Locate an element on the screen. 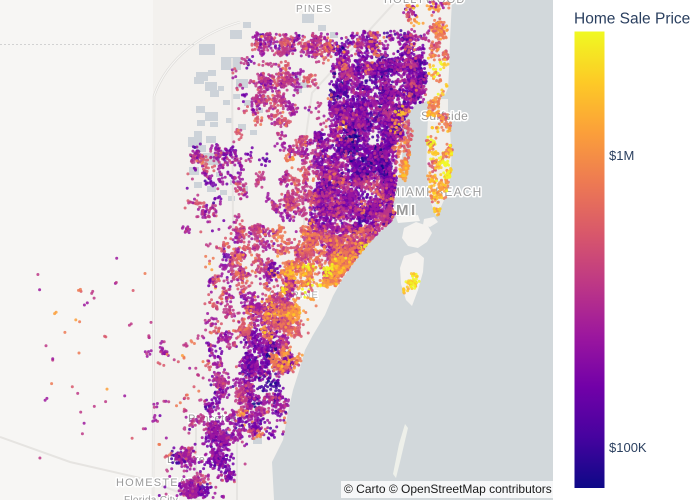  svg-text: $1M is located at coordinates (621, 155).